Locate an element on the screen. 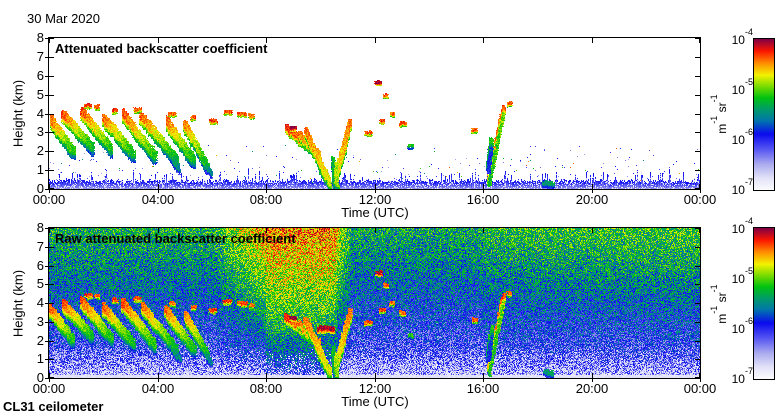 The width and height of the screenshot is (780, 420). panel2-x-axis-label: Time (UTC) is located at coordinates (375, 401).